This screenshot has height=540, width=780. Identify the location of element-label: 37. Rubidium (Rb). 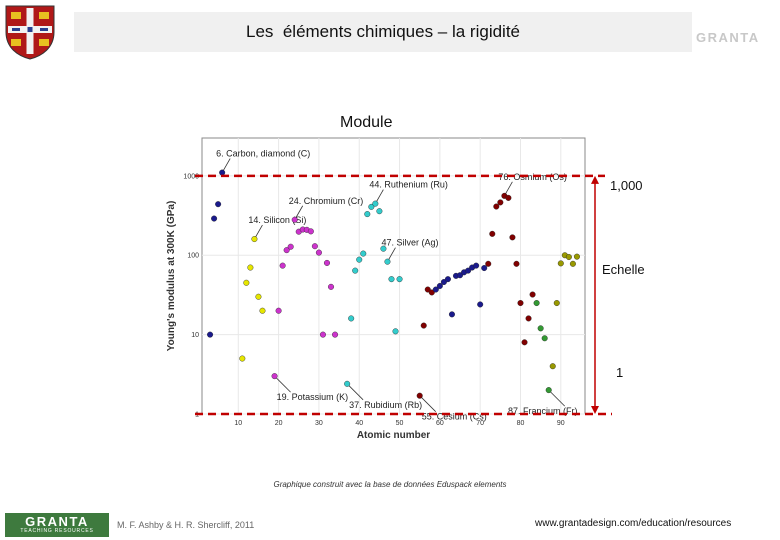
(385, 405).